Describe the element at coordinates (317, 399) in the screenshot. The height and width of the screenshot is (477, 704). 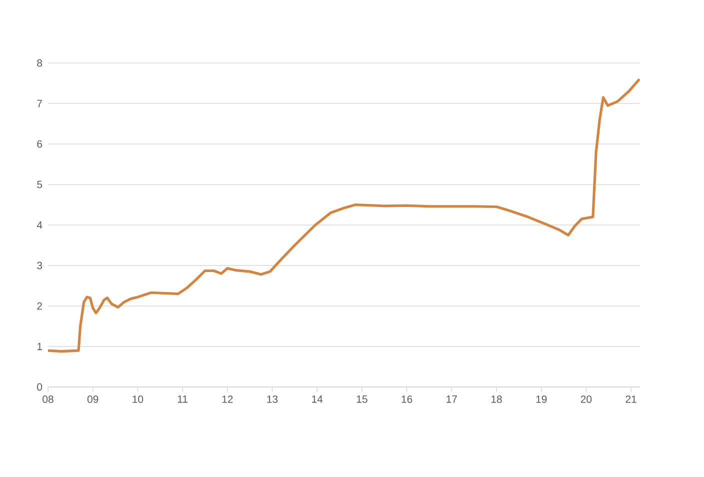
I see `x-tick-label: 14` at that location.